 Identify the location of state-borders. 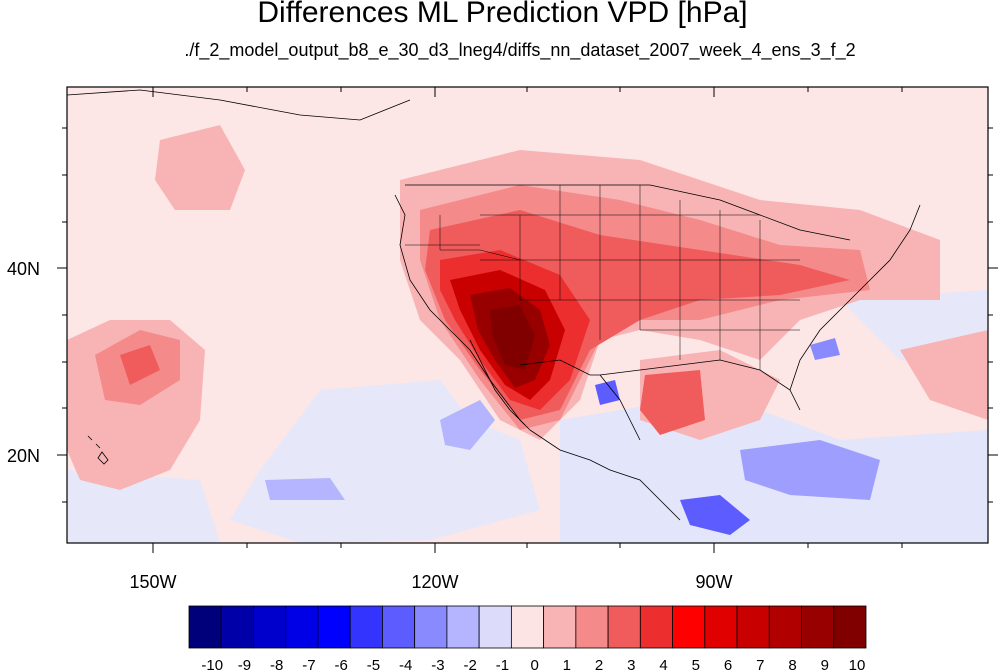
(602, 277).